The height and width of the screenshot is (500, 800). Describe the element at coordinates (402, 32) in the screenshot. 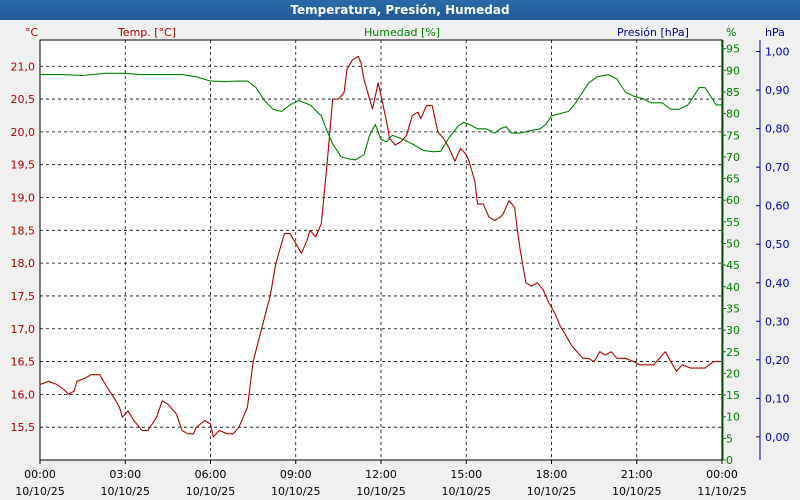

I see `humidity-axis-label: Humedad [%]` at that location.